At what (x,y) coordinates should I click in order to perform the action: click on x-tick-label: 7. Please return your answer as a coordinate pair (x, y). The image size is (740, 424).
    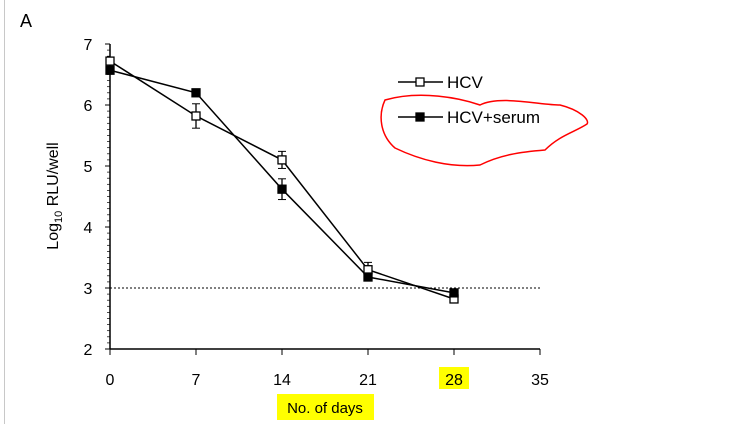
    Looking at the image, I should click on (196, 380).